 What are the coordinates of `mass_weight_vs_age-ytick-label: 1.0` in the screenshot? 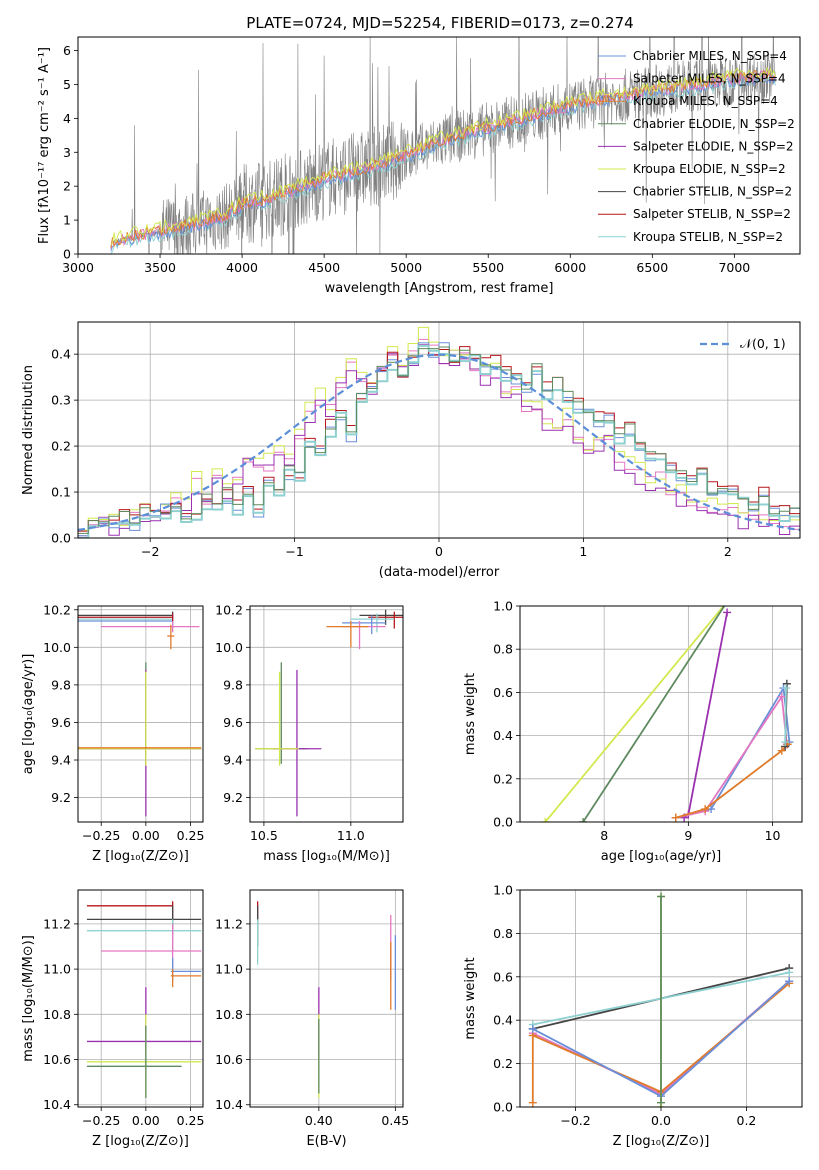 It's located at (503, 606).